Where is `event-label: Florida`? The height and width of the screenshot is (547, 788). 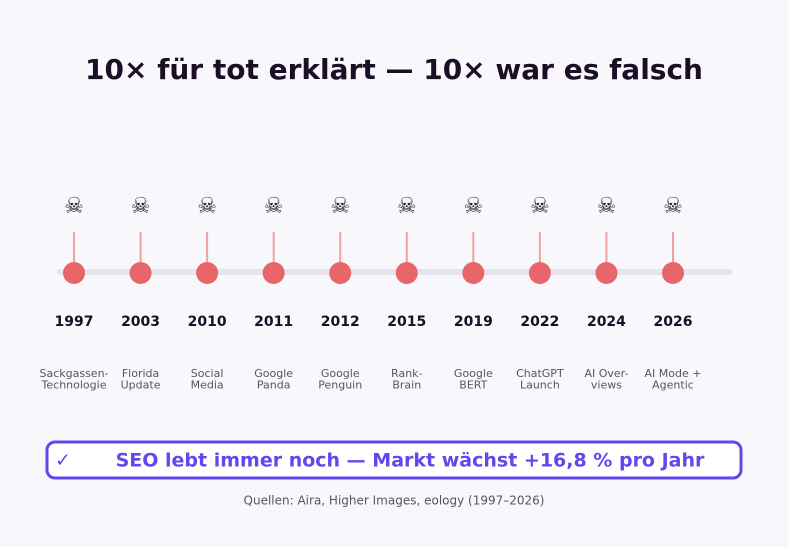 event-label: Florida is located at coordinates (140, 373).